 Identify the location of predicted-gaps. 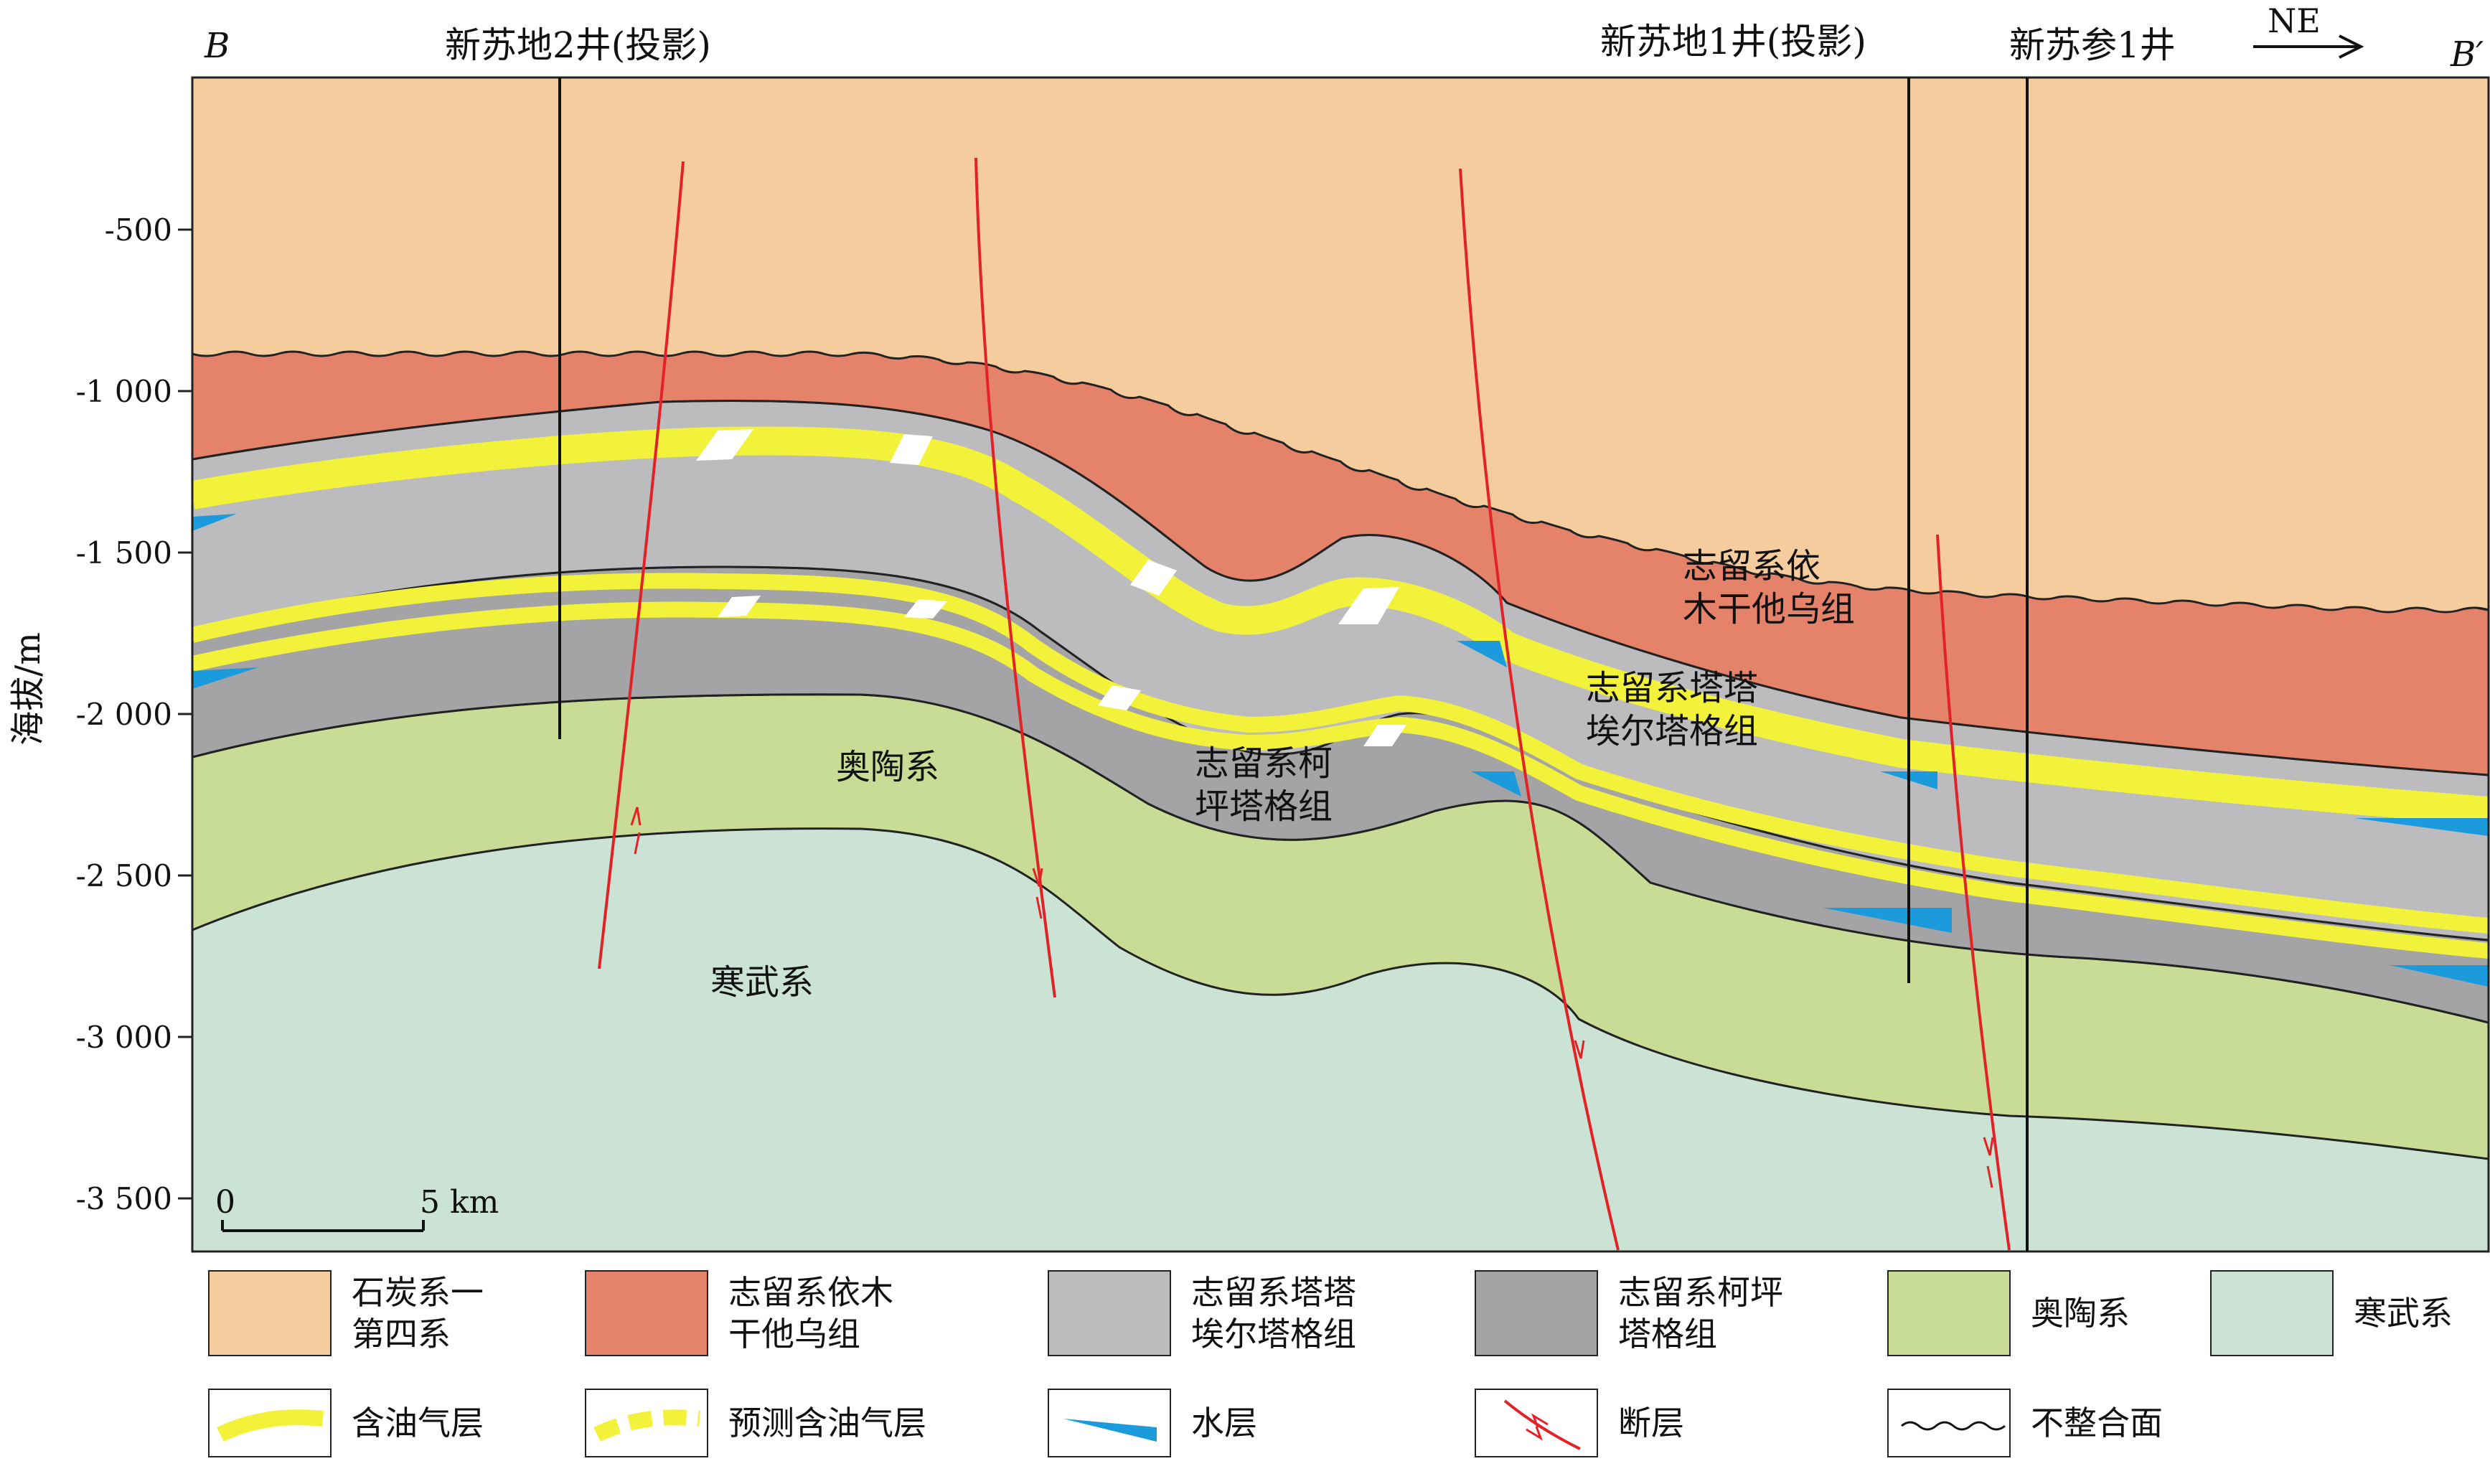
(1051, 587).